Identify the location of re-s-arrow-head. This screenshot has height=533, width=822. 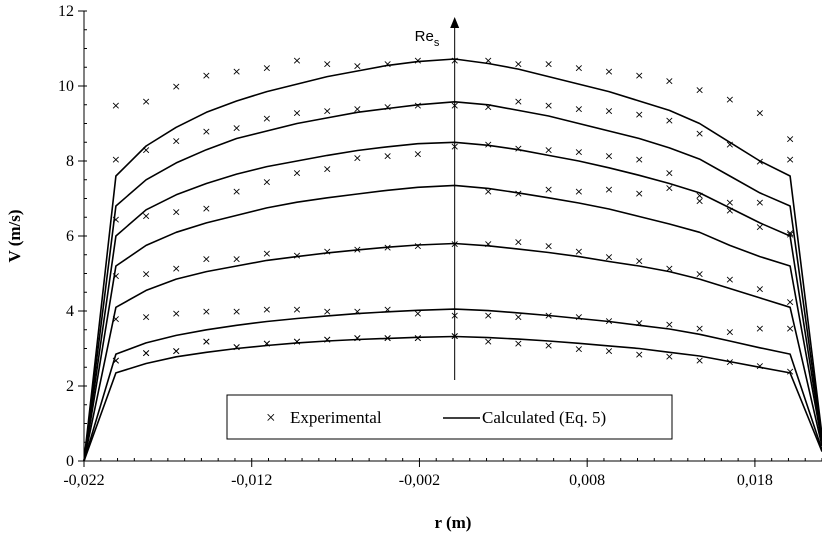
(455, 22).